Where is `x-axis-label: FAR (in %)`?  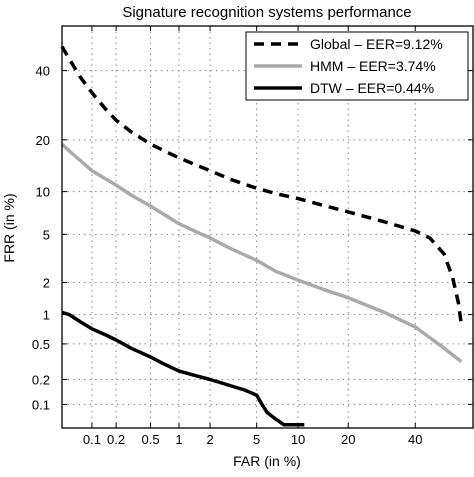 x-axis-label: FAR (in %) is located at coordinates (267, 461).